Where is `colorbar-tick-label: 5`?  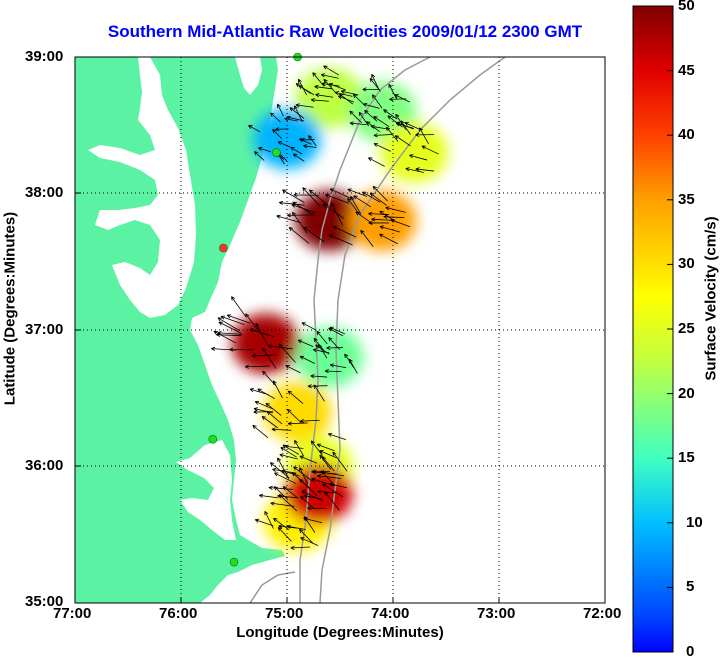 colorbar-tick-label: 5 is located at coordinates (690, 586).